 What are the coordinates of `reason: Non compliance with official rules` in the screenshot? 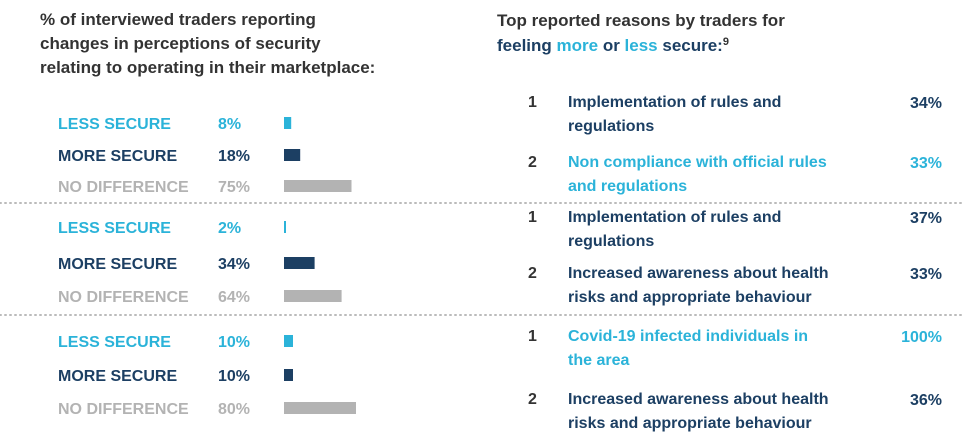 It's located at (697, 162).